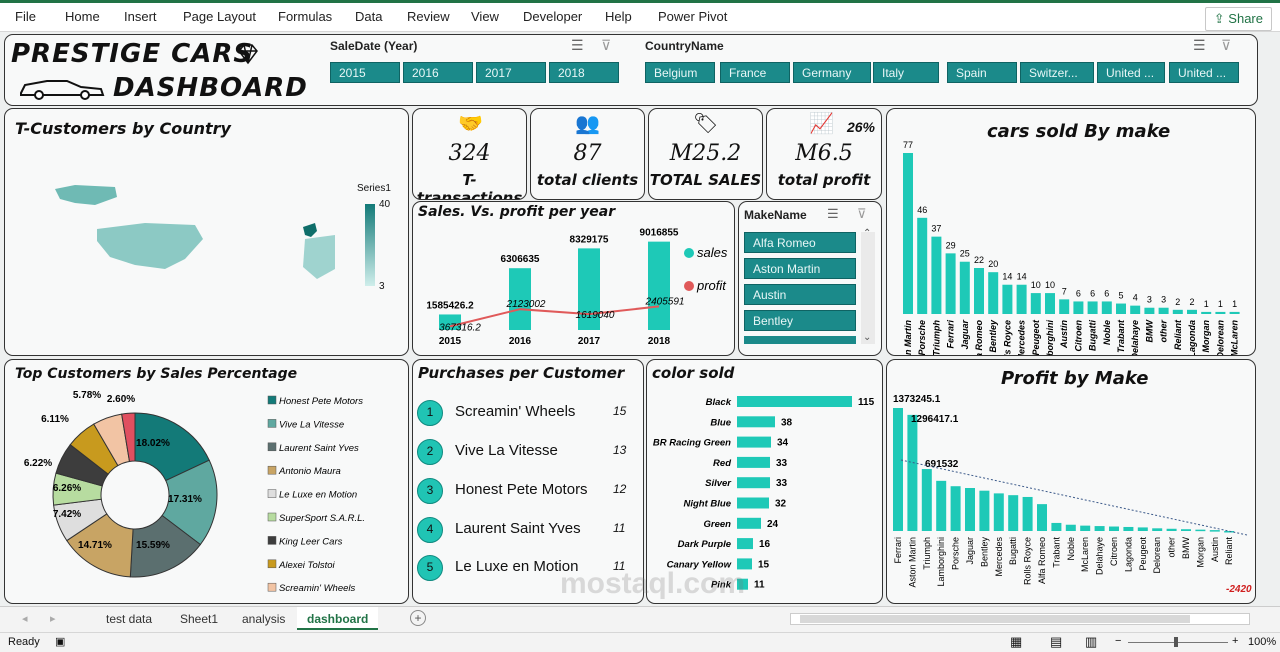 Image resolution: width=1280 pixels, height=652 pixels. What do you see at coordinates (867, 233) in the screenshot?
I see `scroll-up-icon: ⌃` at bounding box center [867, 233].